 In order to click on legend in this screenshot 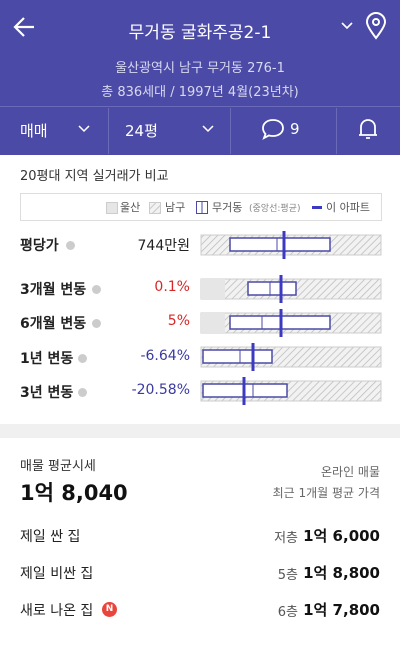, I will do `click(201, 207)`.